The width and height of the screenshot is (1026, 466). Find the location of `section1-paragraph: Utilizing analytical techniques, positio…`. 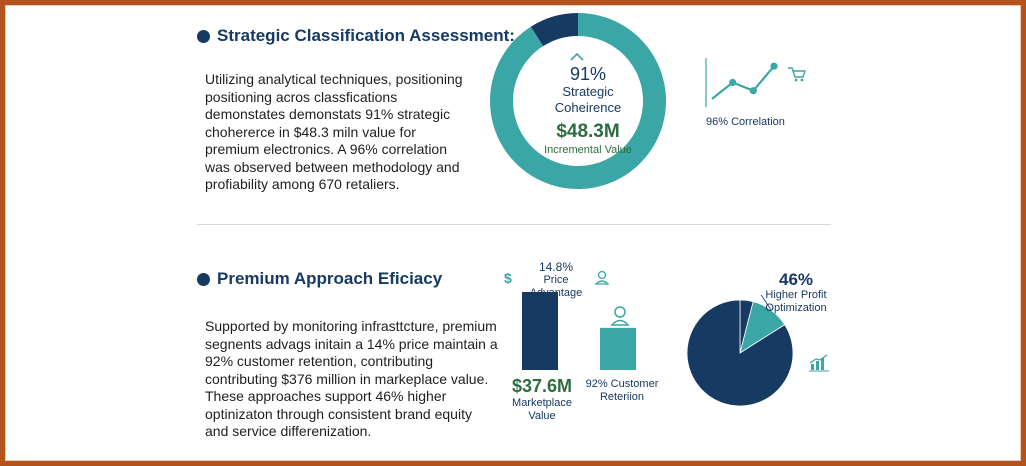

section1-paragraph: Utilizing analytical techniques, positio… is located at coordinates (334, 131).